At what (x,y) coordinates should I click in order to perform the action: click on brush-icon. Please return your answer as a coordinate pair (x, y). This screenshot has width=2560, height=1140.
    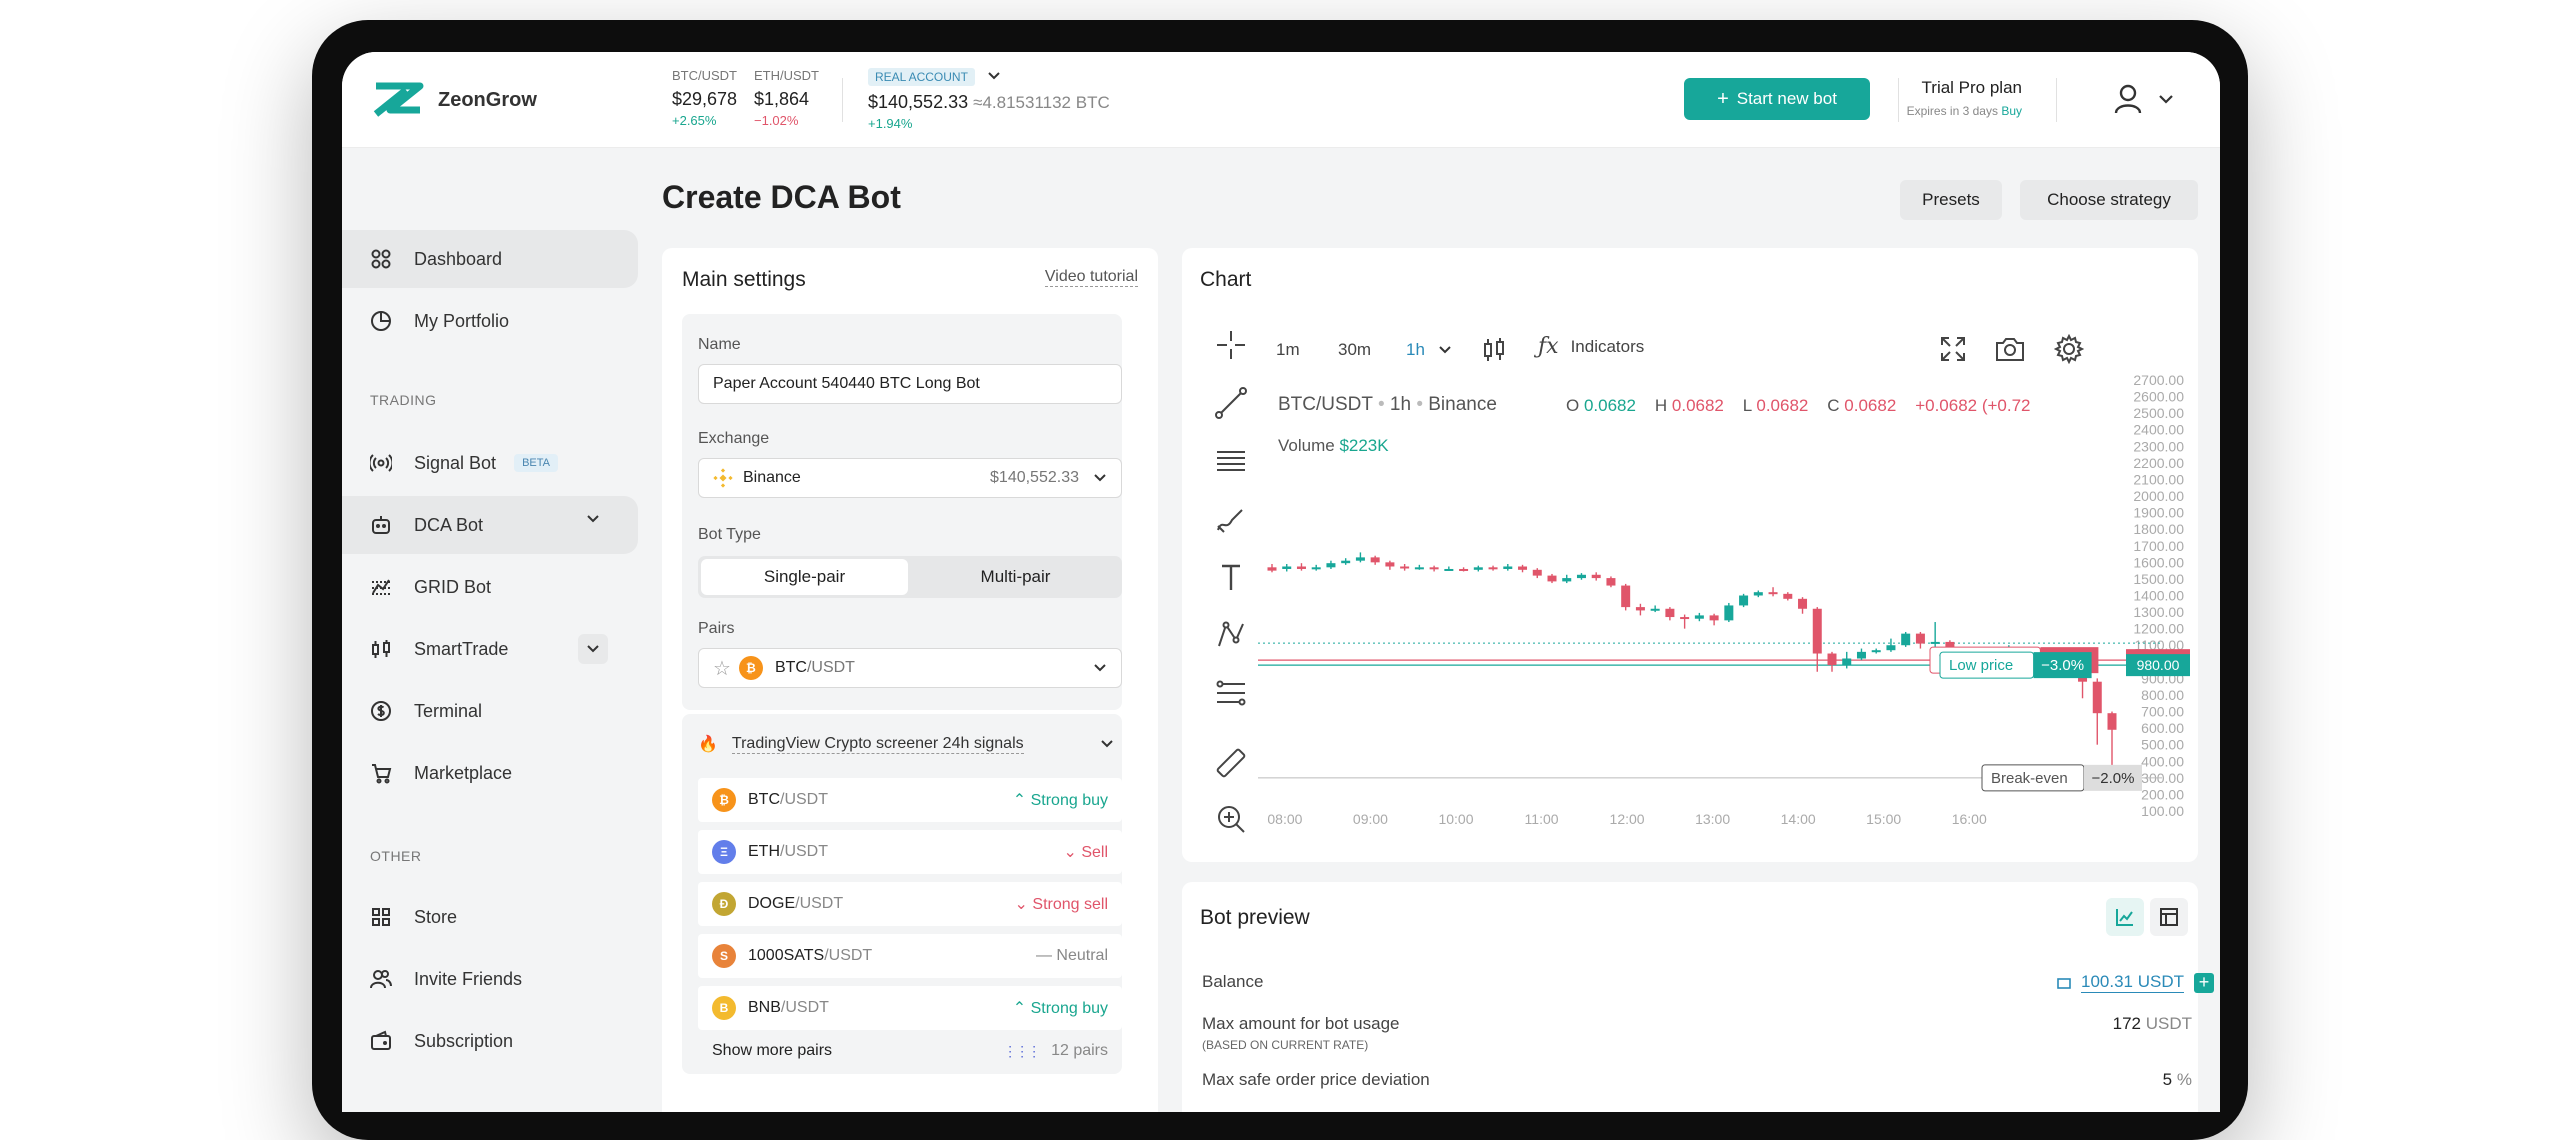
    Looking at the image, I should click on (1231, 519).